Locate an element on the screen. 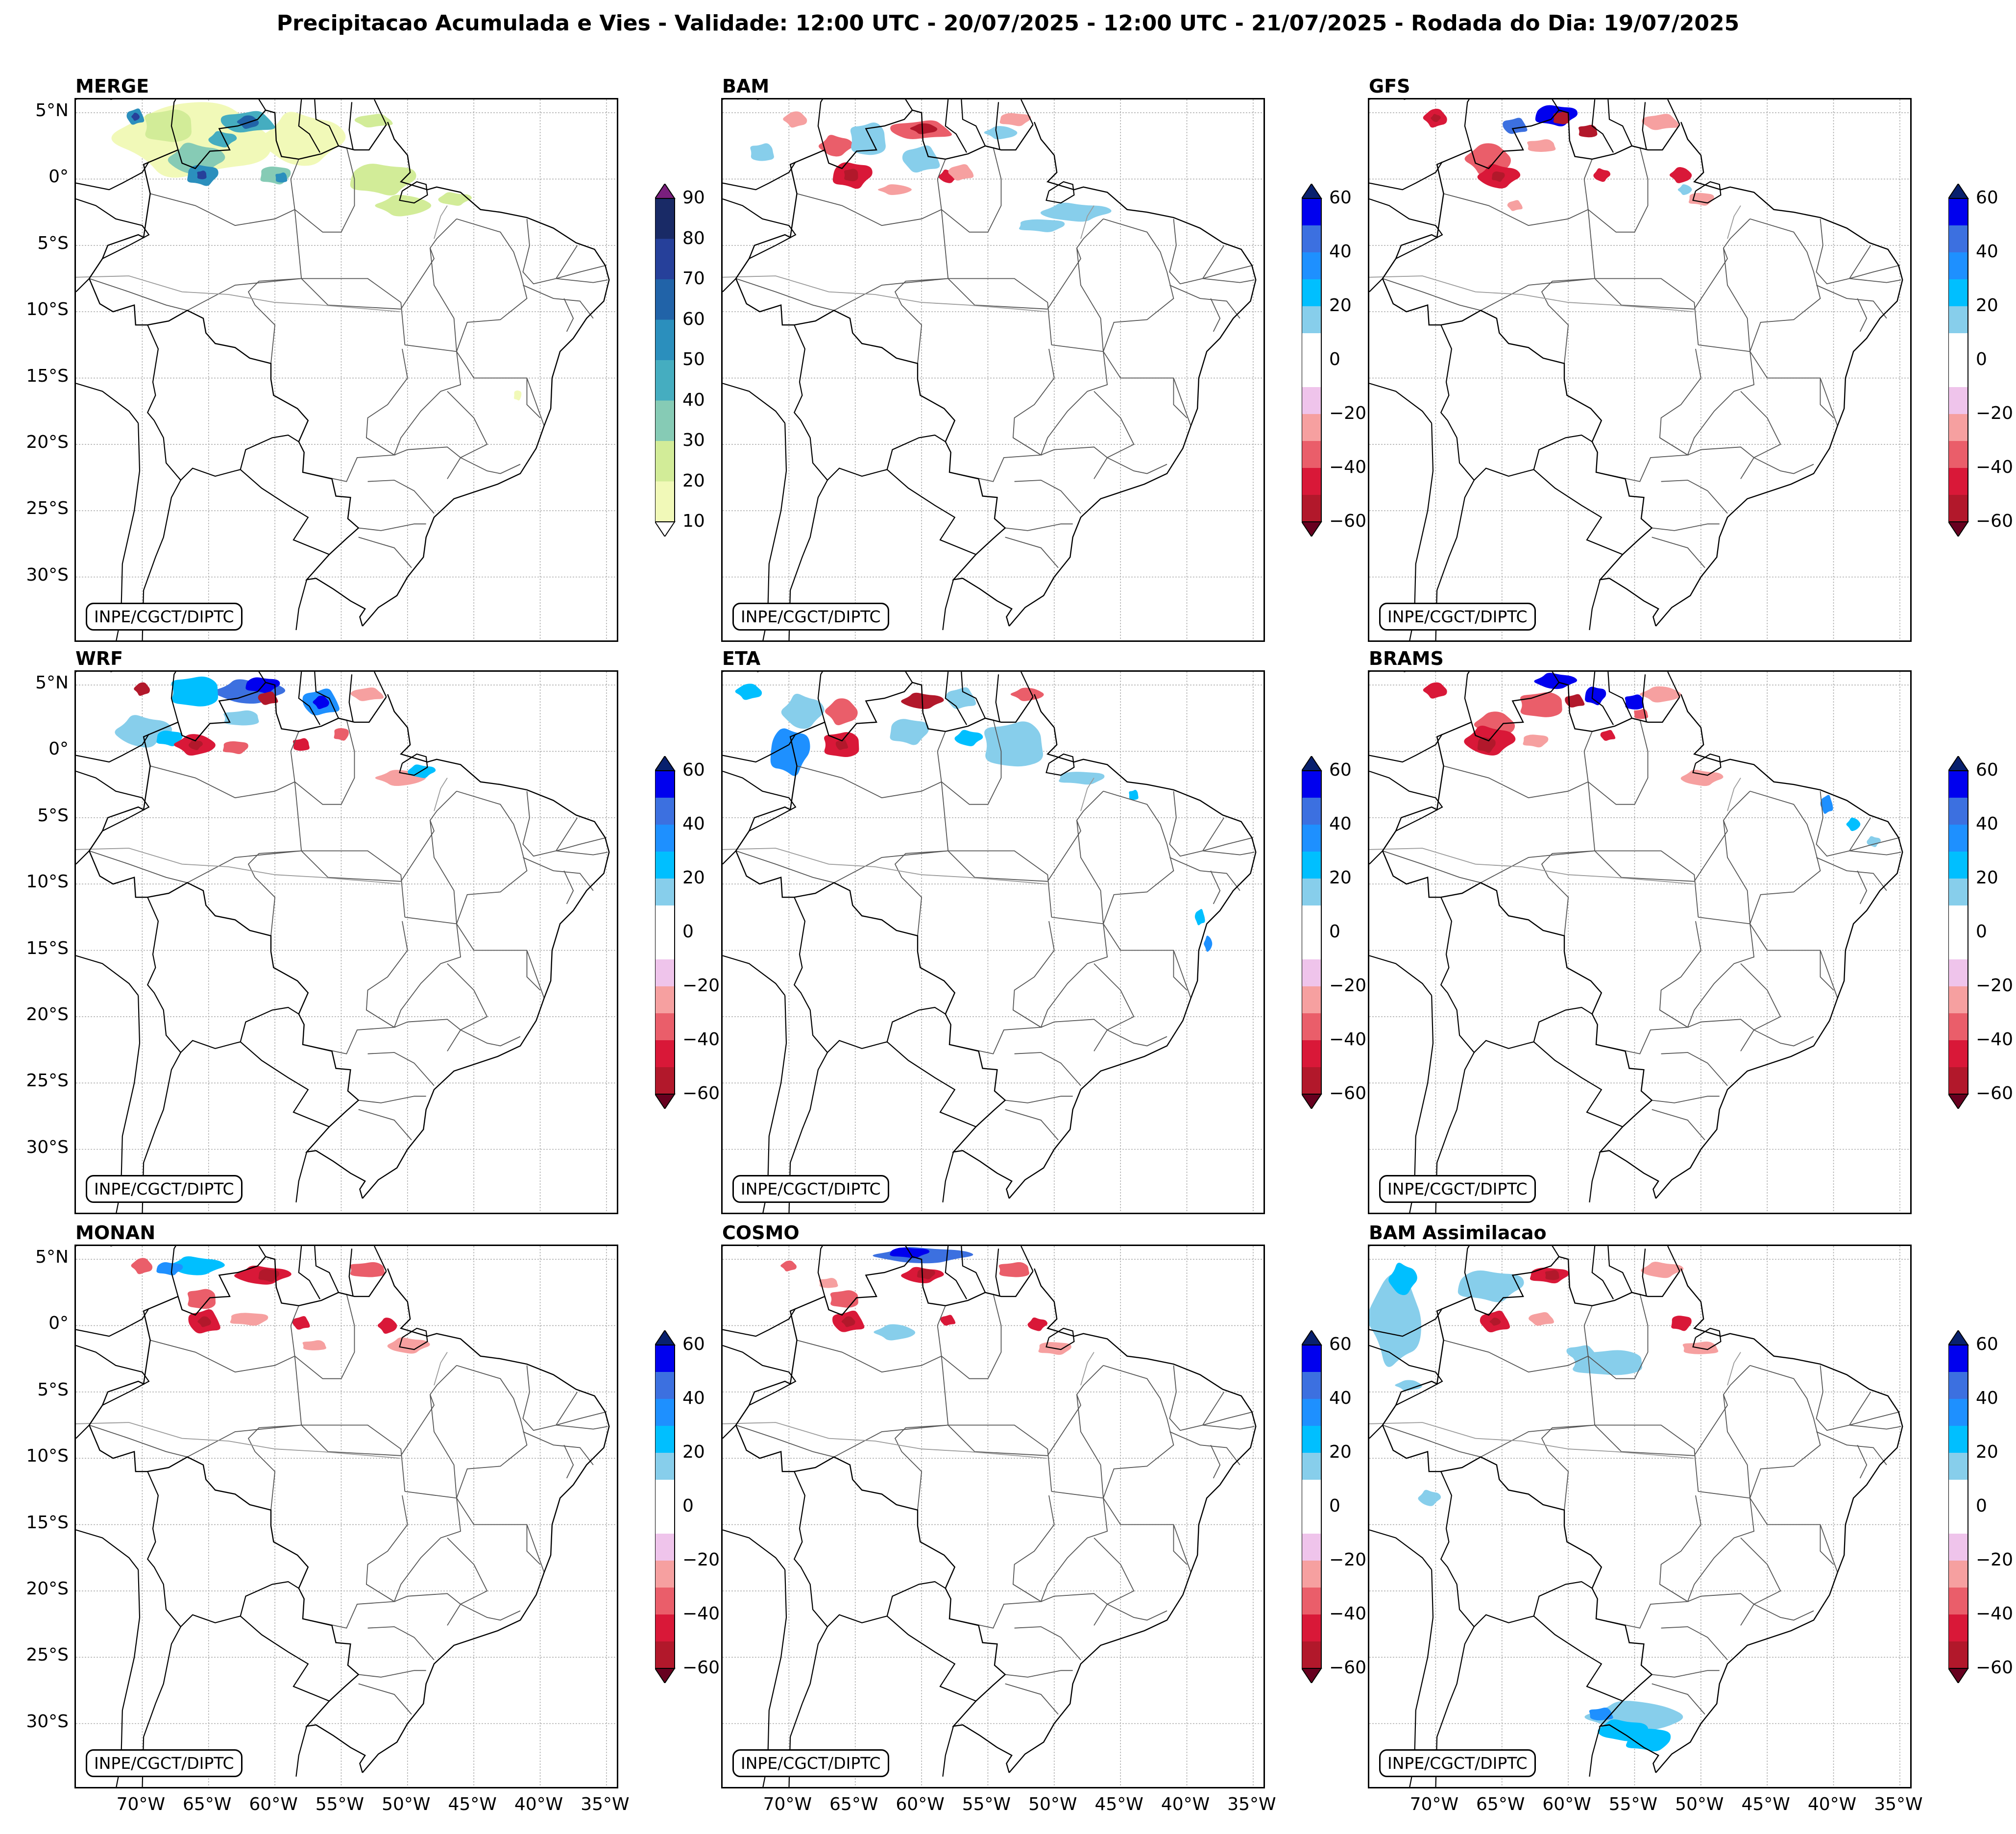 The height and width of the screenshot is (1834, 2016). colorbar-tick-label: 50 is located at coordinates (693, 359).